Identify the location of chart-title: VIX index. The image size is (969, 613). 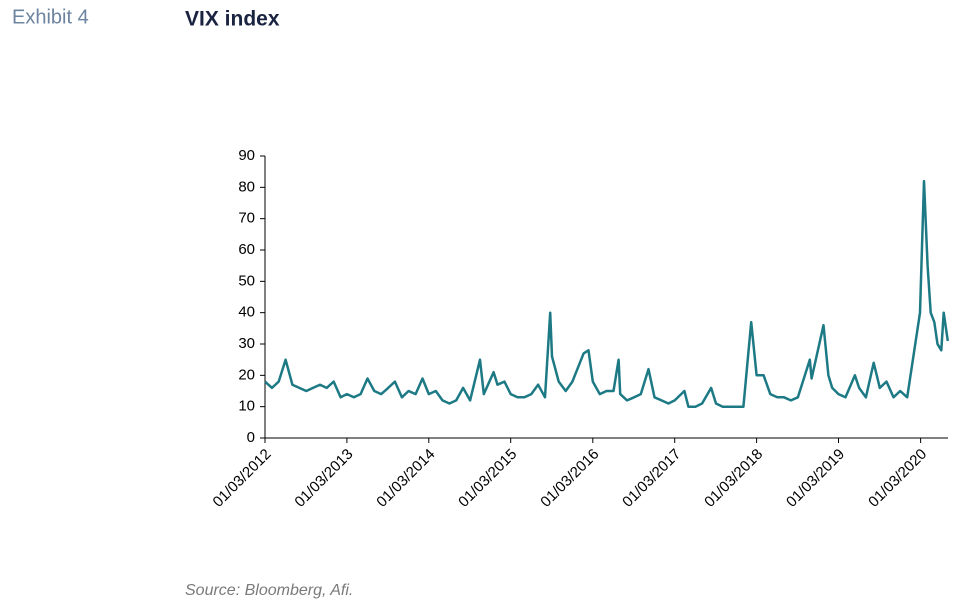
(232, 19).